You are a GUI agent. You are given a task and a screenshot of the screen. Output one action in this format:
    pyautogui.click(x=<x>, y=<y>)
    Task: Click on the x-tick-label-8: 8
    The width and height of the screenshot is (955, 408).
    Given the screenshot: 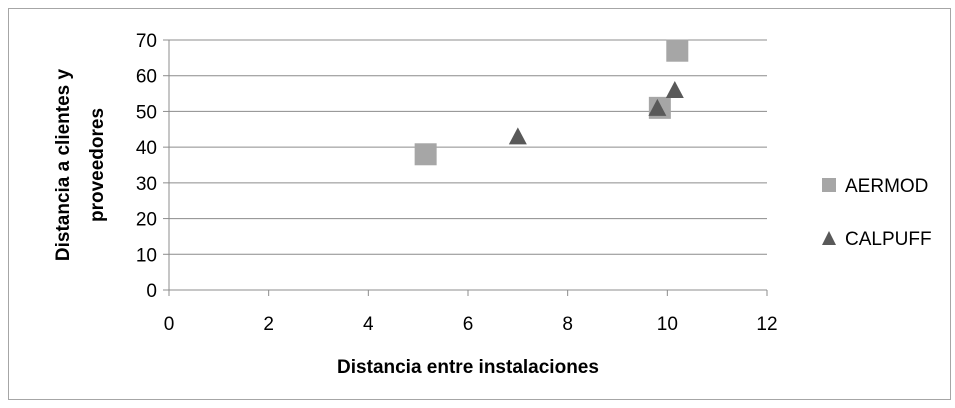 What is the action you would take?
    pyautogui.click(x=567, y=324)
    